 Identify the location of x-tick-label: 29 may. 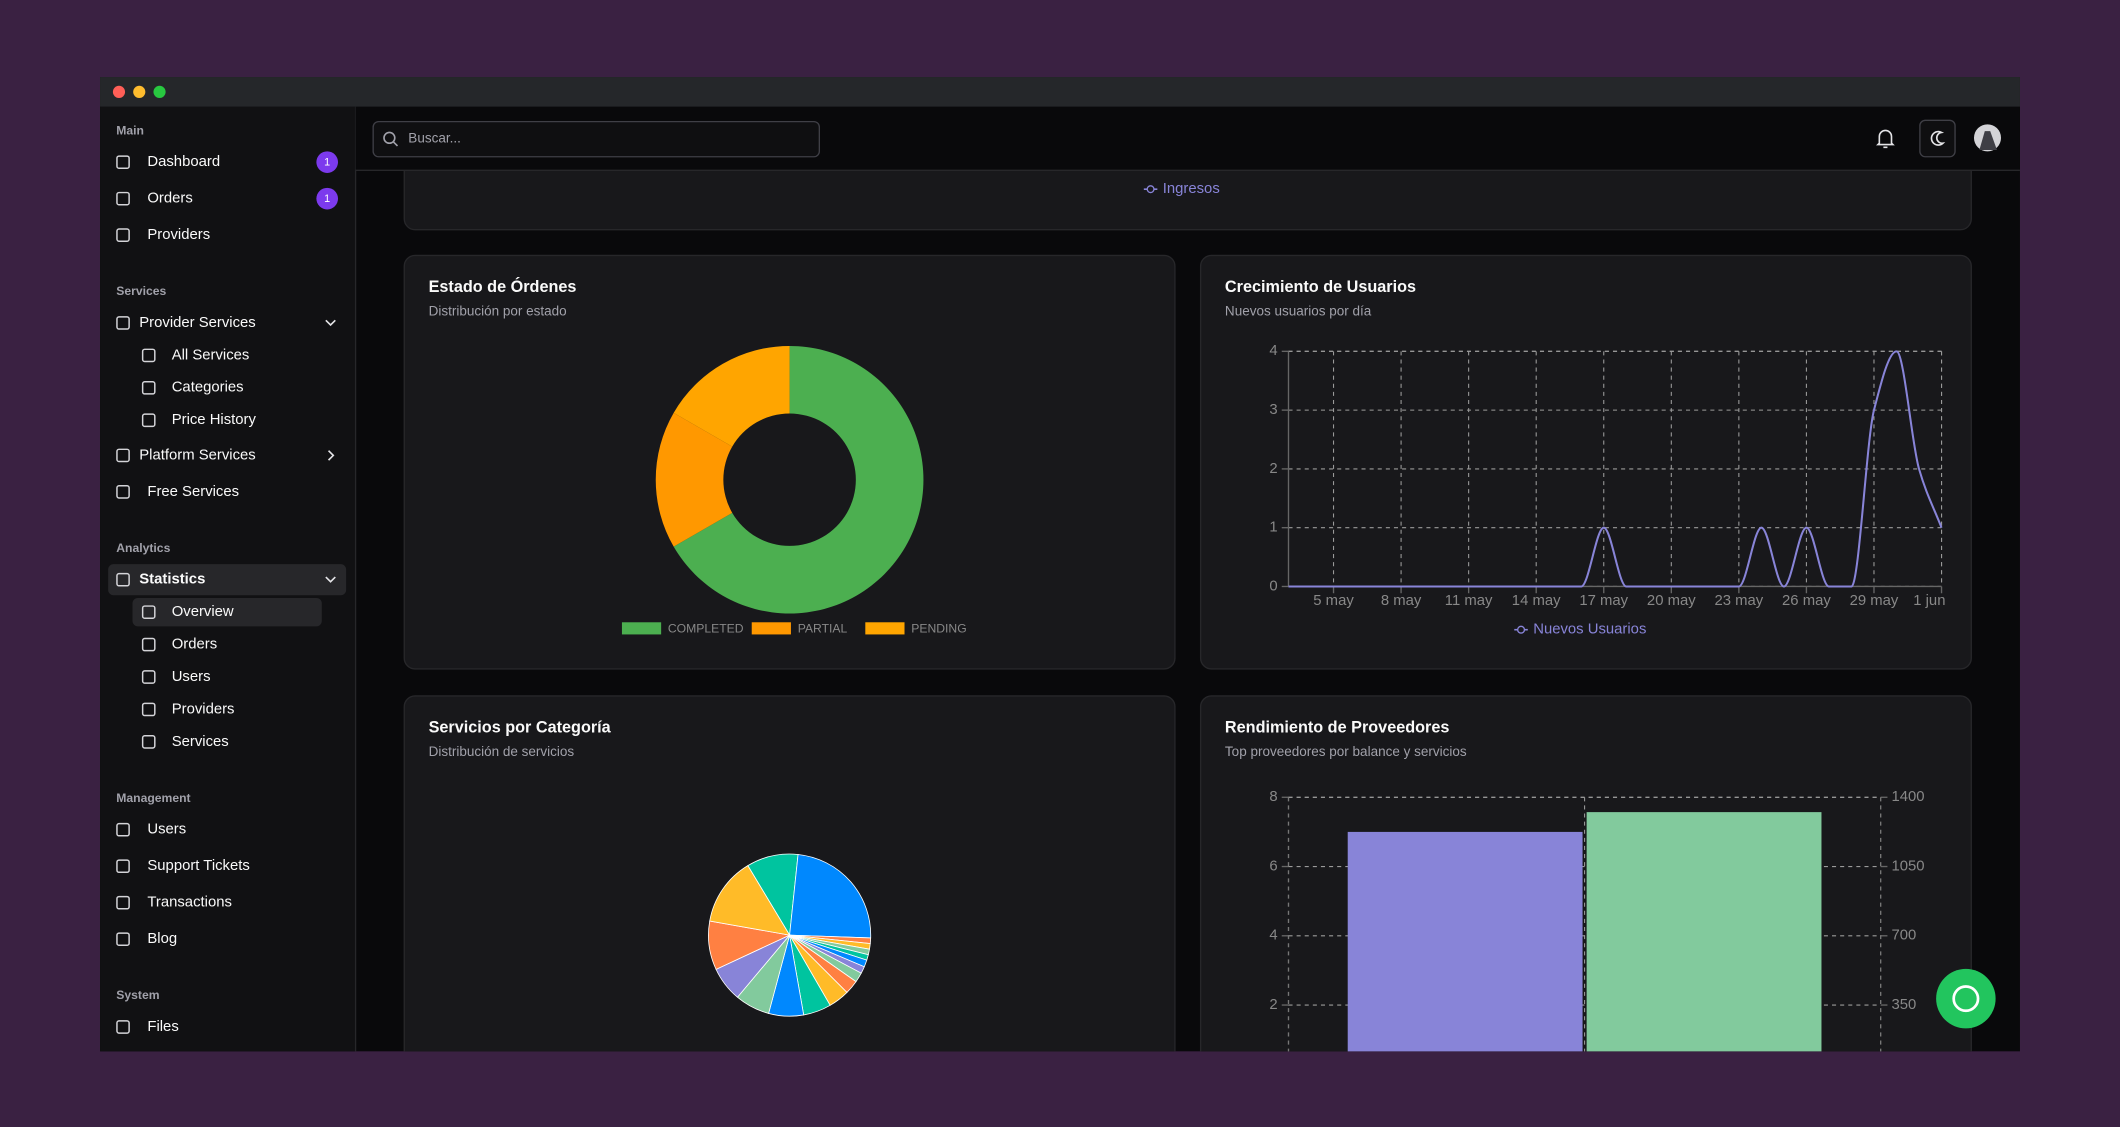
(1874, 601).